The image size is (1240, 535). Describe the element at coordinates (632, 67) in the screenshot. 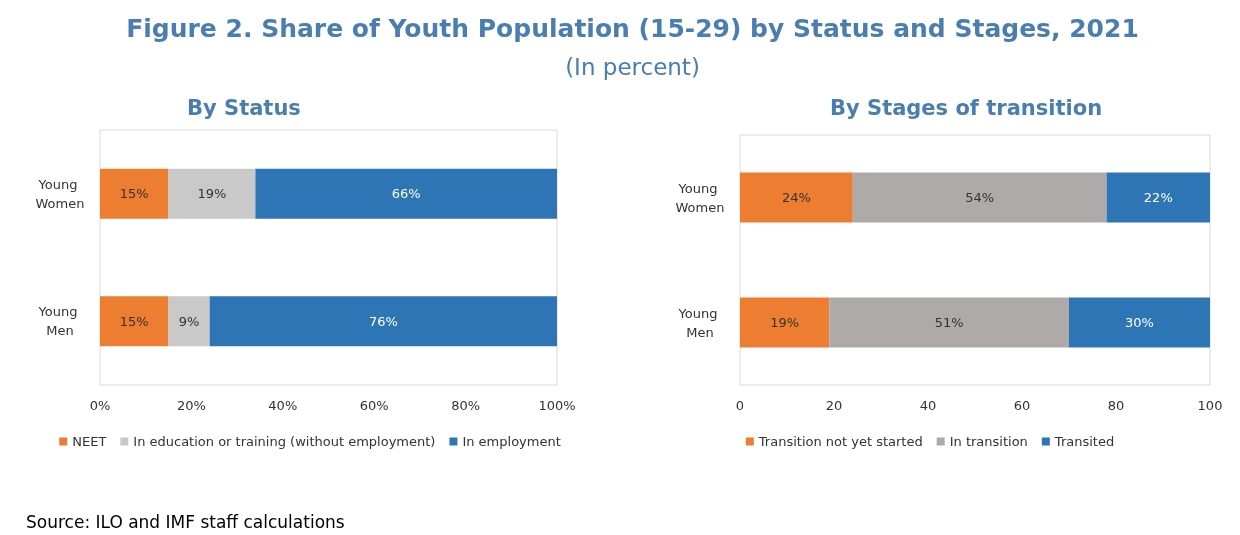

I see `text: (In percent)` at that location.